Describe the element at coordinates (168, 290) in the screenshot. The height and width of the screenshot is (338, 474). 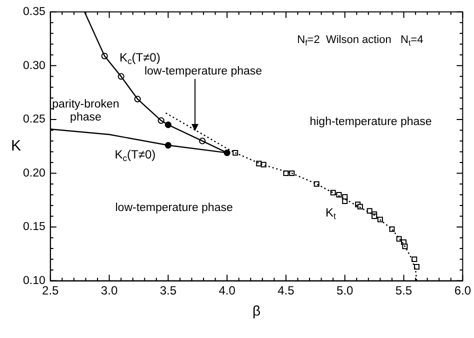
I see `x-tick-label: 3.5` at that location.